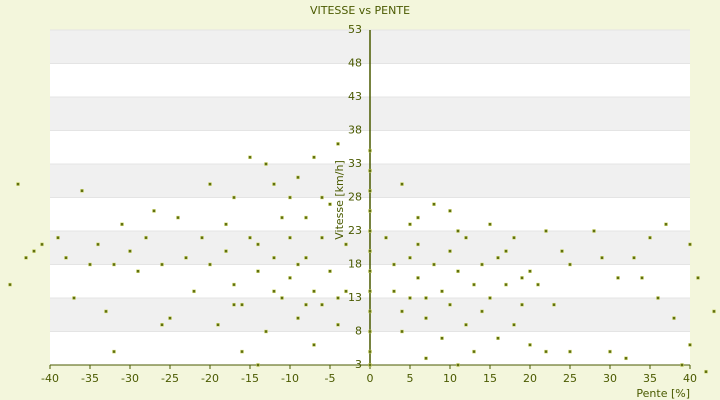 The image size is (720, 400). What do you see at coordinates (358, 331) in the screenshot?
I see `y-tick-label: 8` at bounding box center [358, 331].